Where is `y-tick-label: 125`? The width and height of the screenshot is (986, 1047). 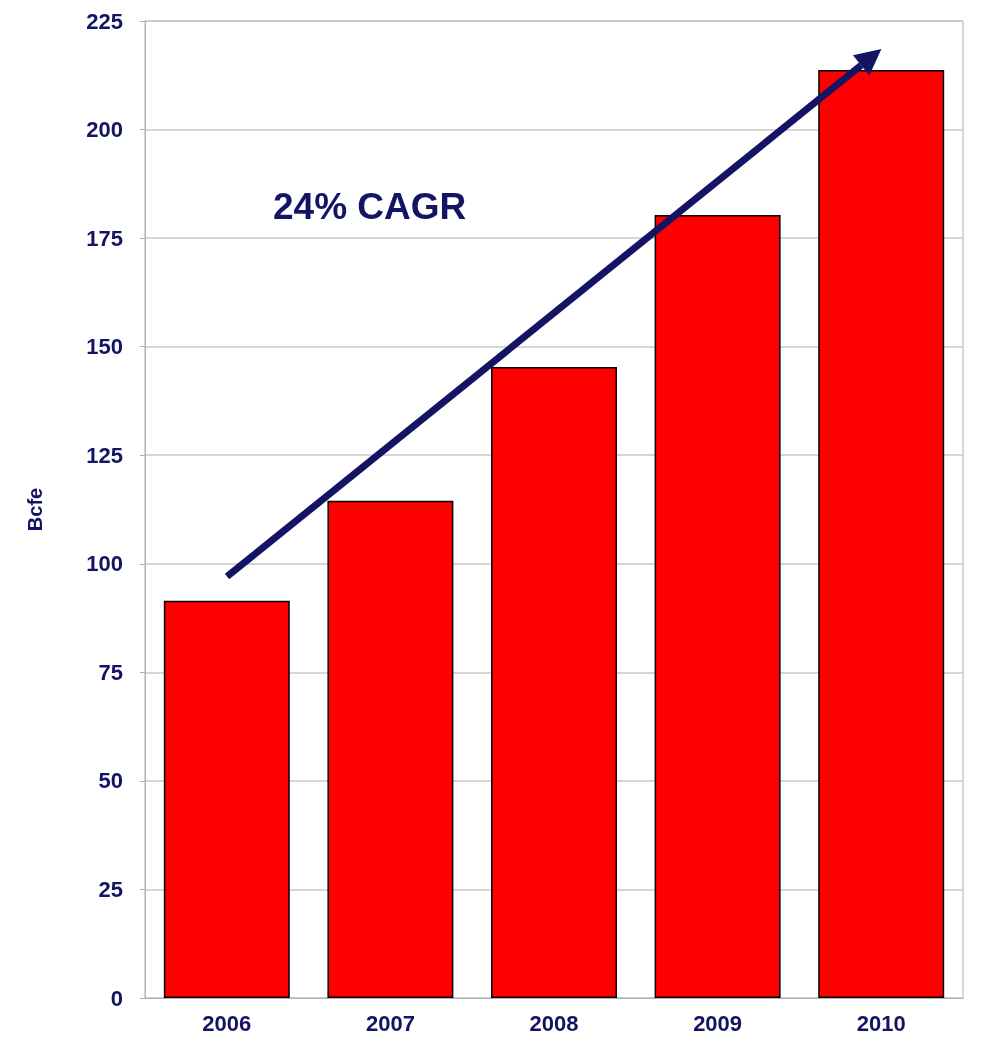 y-tick-label: 125 is located at coordinates (104, 455).